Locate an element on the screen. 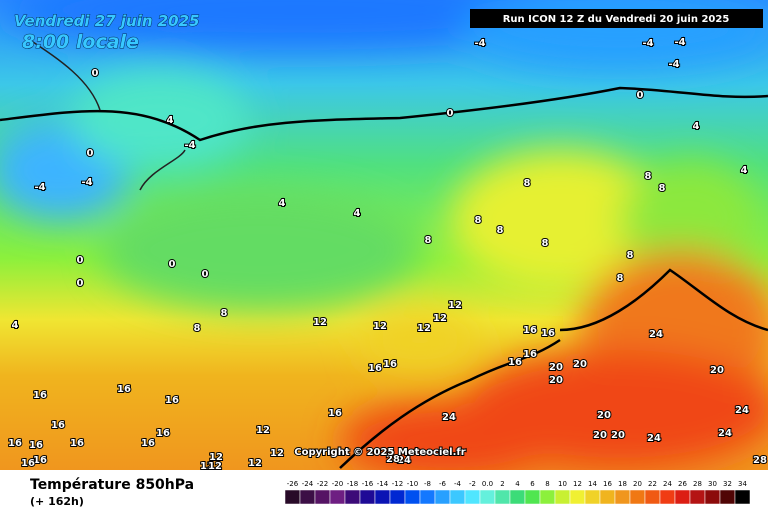 The height and width of the screenshot is (512, 768). scale-label: 26 is located at coordinates (682, 484).